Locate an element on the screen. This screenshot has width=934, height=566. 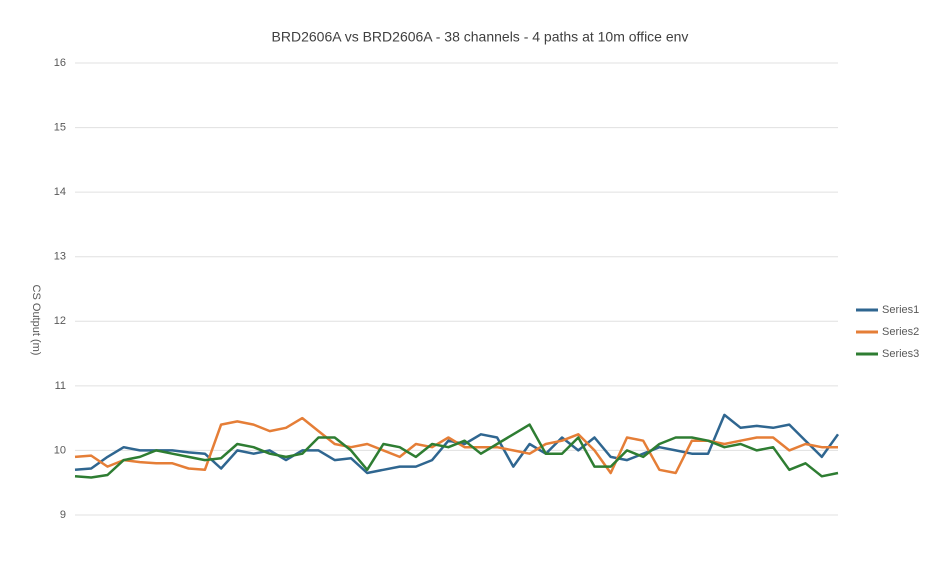
y-tick-label: 10 is located at coordinates (60, 450).